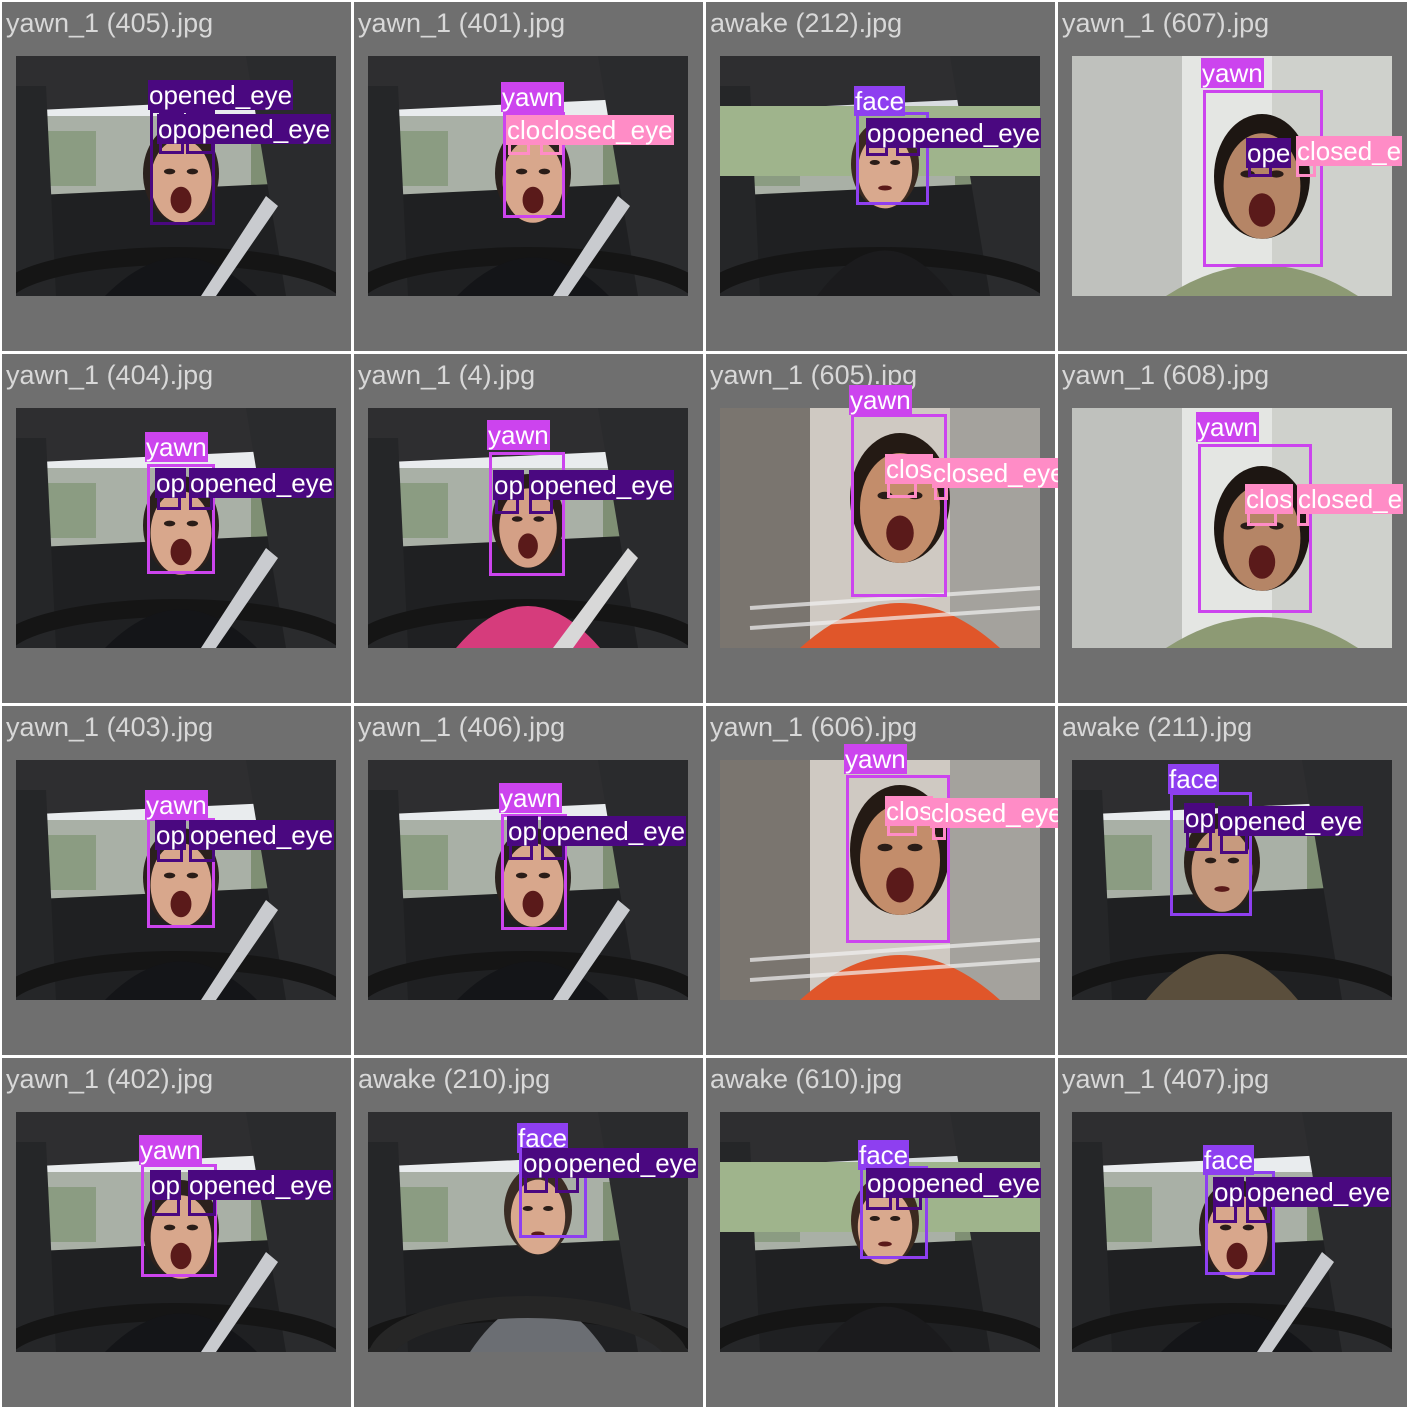 The image size is (1408, 1408). What do you see at coordinates (447, 375) in the screenshot?
I see `image-filename: yawn_1 (4).jpg` at bounding box center [447, 375].